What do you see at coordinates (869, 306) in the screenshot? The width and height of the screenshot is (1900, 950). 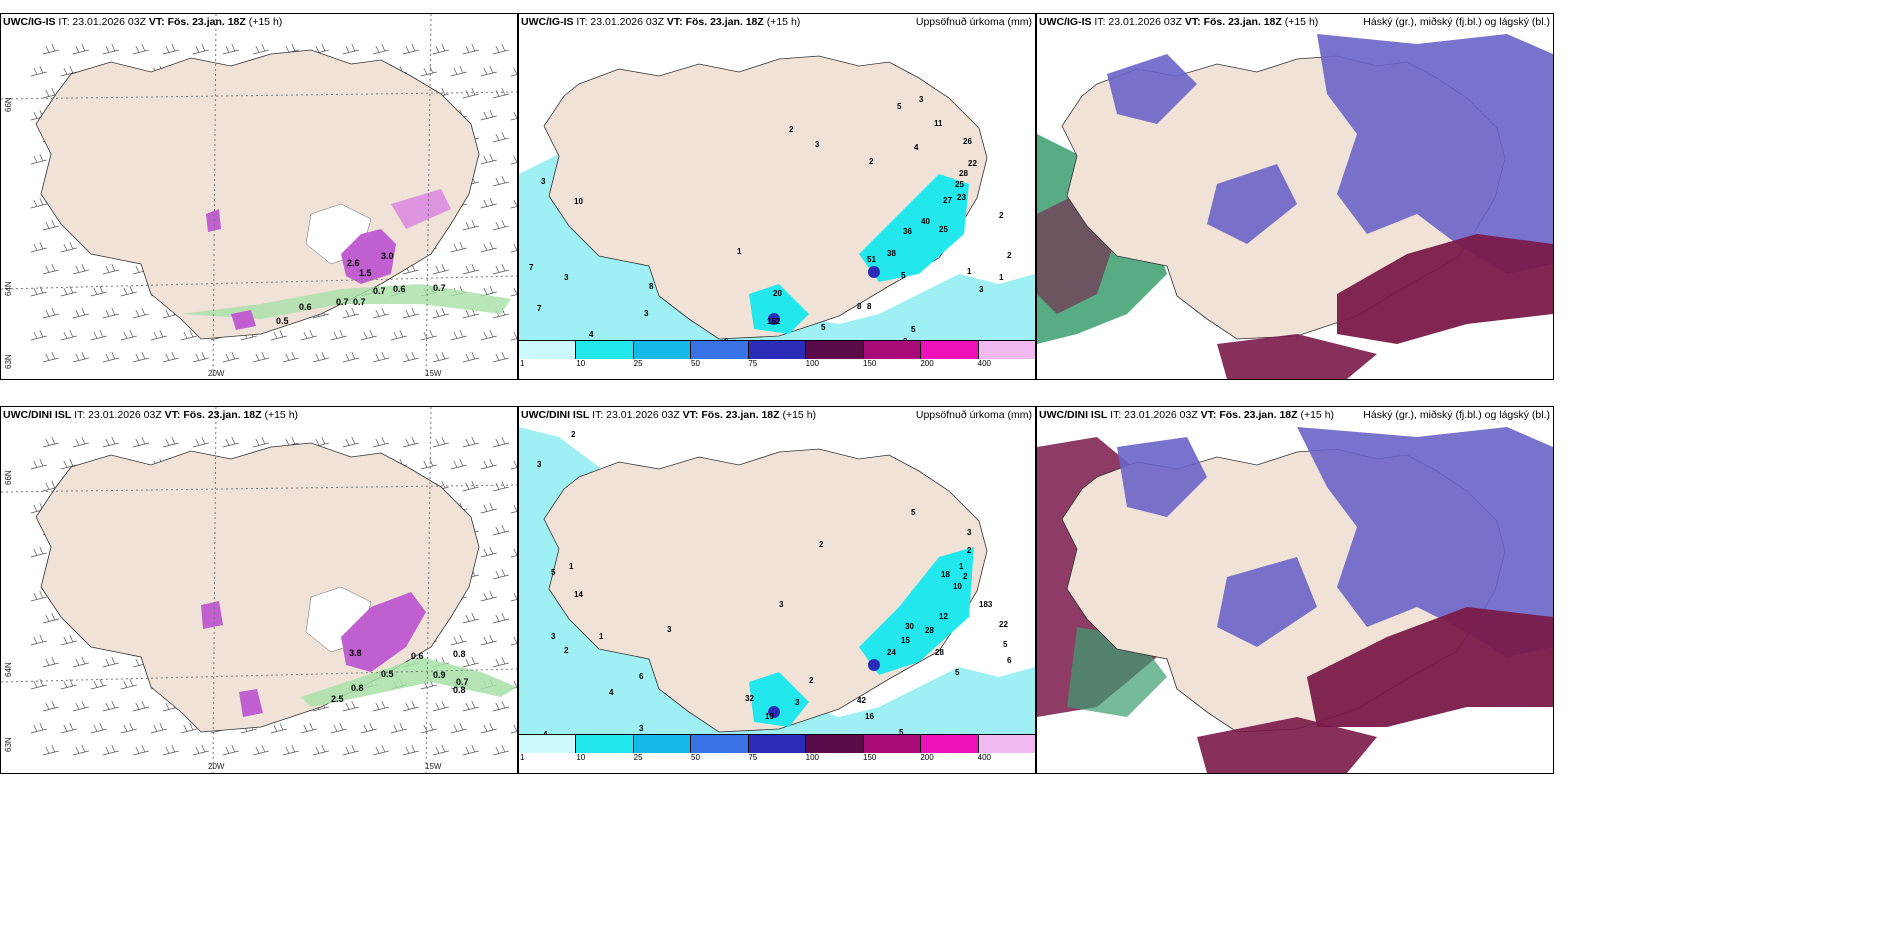 I see `svg-text: 8` at bounding box center [869, 306].